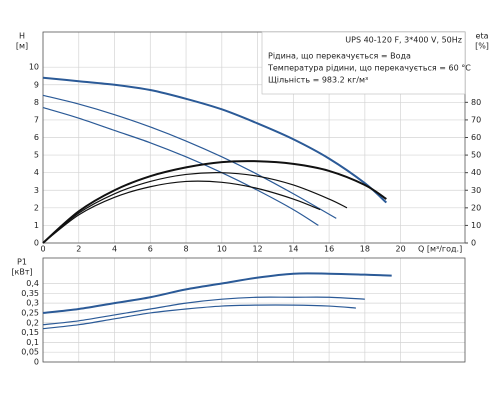 The height and width of the screenshot is (400, 500). I want to click on y2-axis-unit: [%], so click(482, 46).